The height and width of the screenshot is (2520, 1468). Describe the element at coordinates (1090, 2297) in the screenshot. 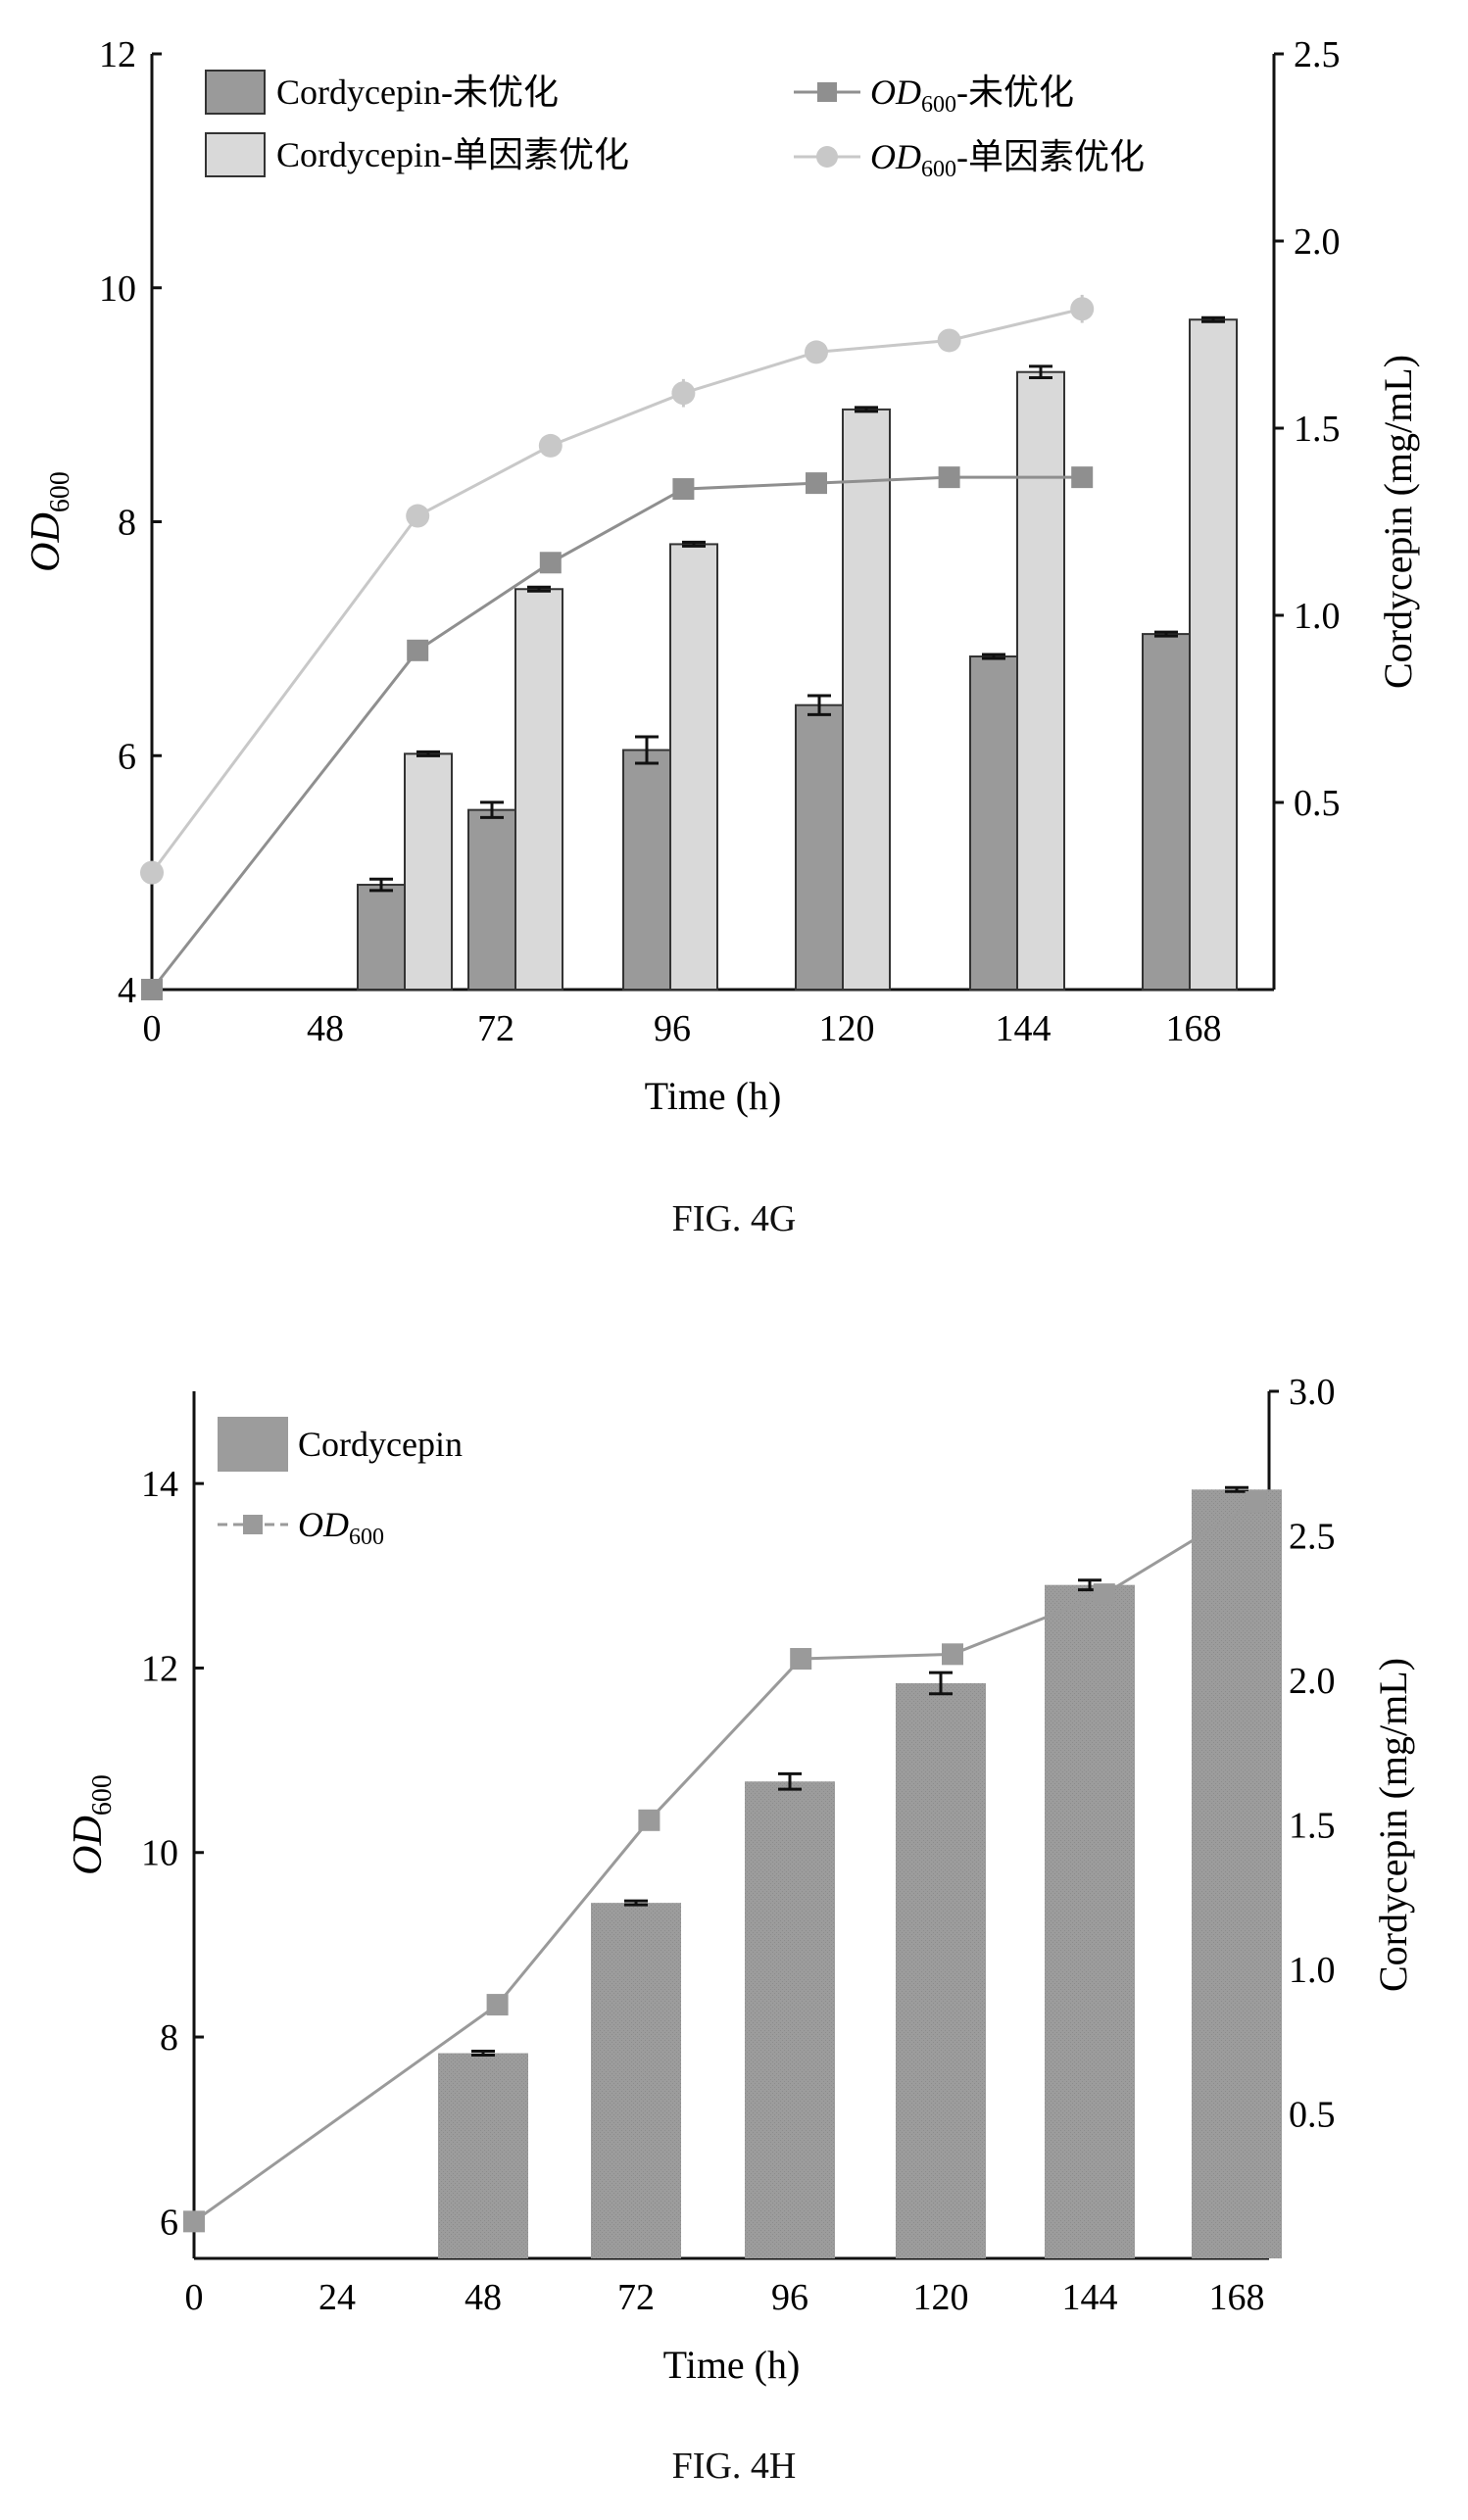

I see `x-tick-label: 144` at that location.